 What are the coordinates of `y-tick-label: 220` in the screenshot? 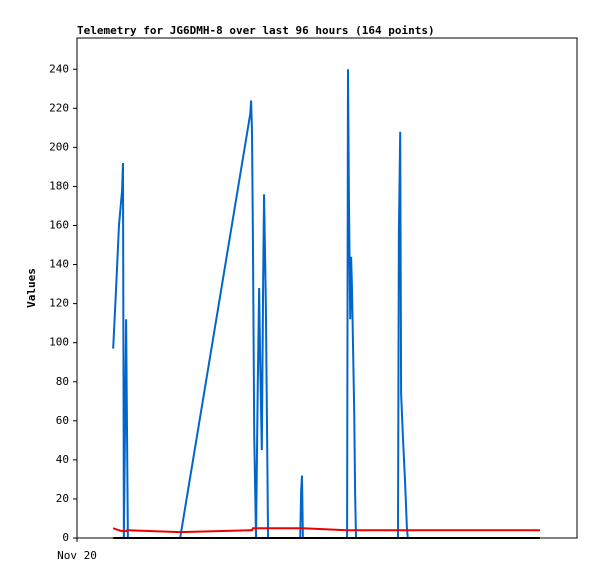 It's located at (59, 107).